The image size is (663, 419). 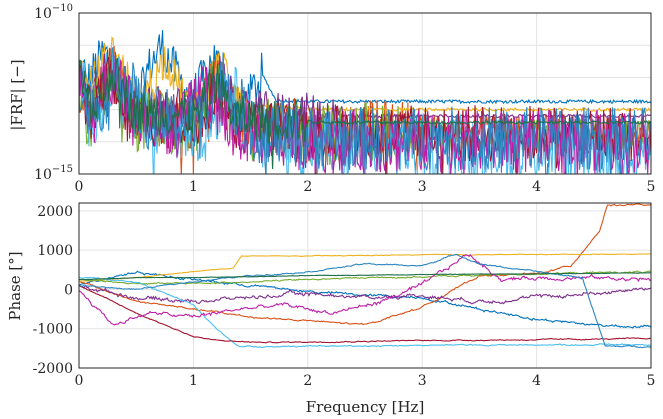 What do you see at coordinates (68, 290) in the screenshot?
I see `phase-y-tick-label: 0` at bounding box center [68, 290].